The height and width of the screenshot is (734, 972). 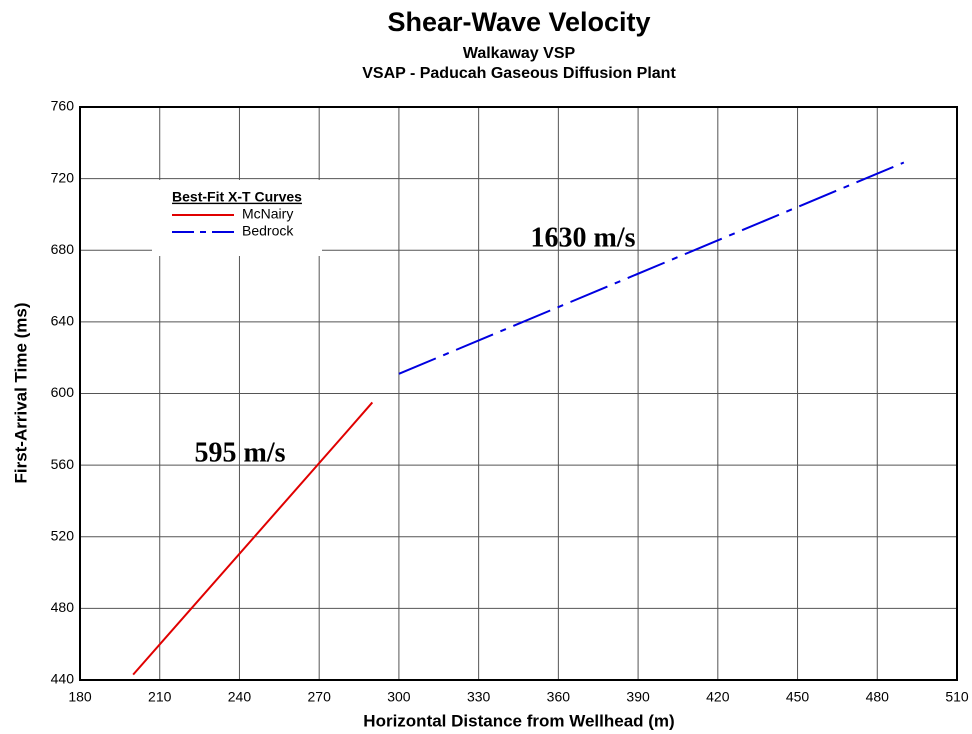 What do you see at coordinates (518, 22) in the screenshot?
I see `chart-title: Shear-Wave Velocity` at bounding box center [518, 22].